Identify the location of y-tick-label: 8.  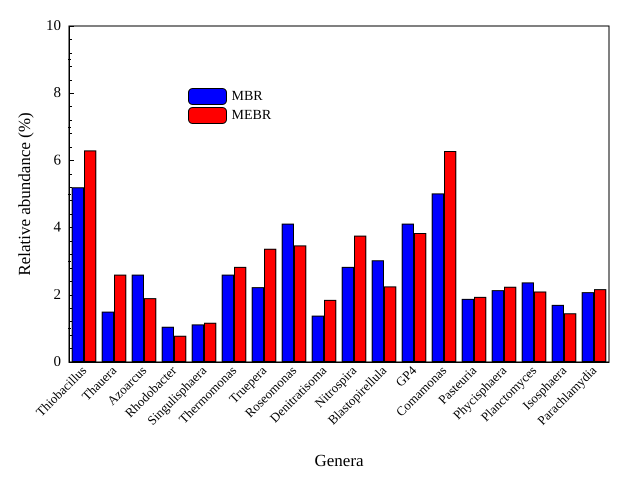
(57, 93).